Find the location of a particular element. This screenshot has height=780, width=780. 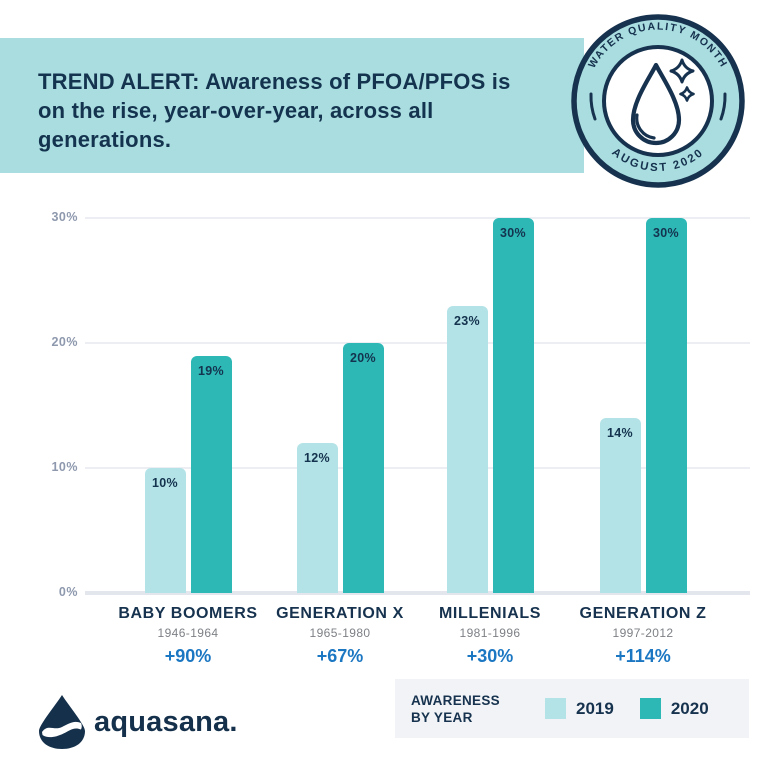

category-change: +90% is located at coordinates (188, 656).